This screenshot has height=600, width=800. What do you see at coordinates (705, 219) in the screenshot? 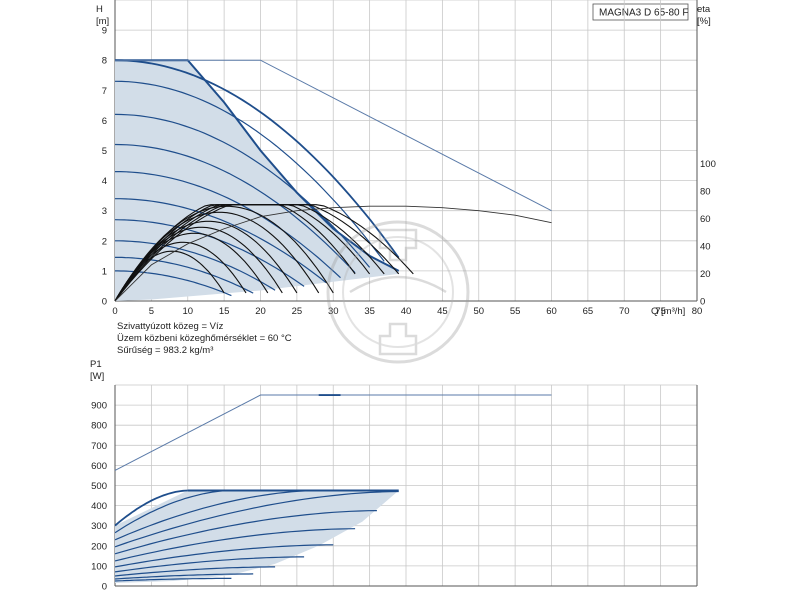
I see `eta-tick-label: 60` at bounding box center [705, 219].